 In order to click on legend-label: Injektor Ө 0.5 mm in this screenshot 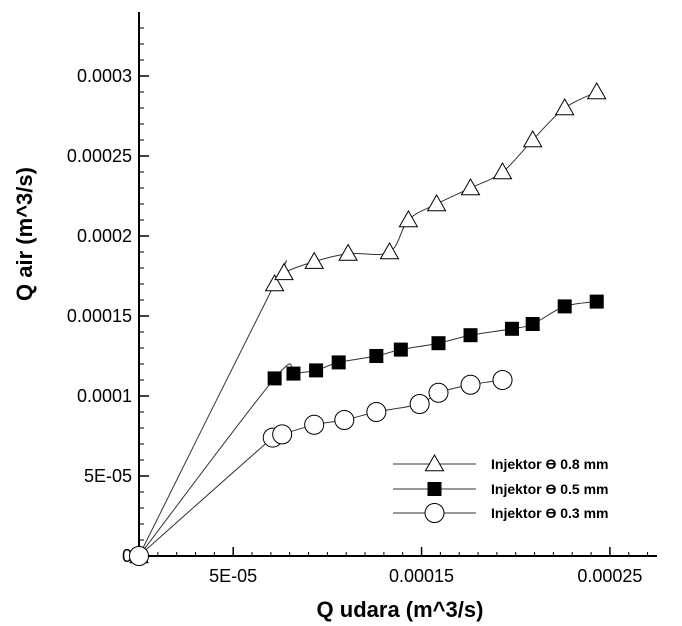, I will do `click(549, 489)`.